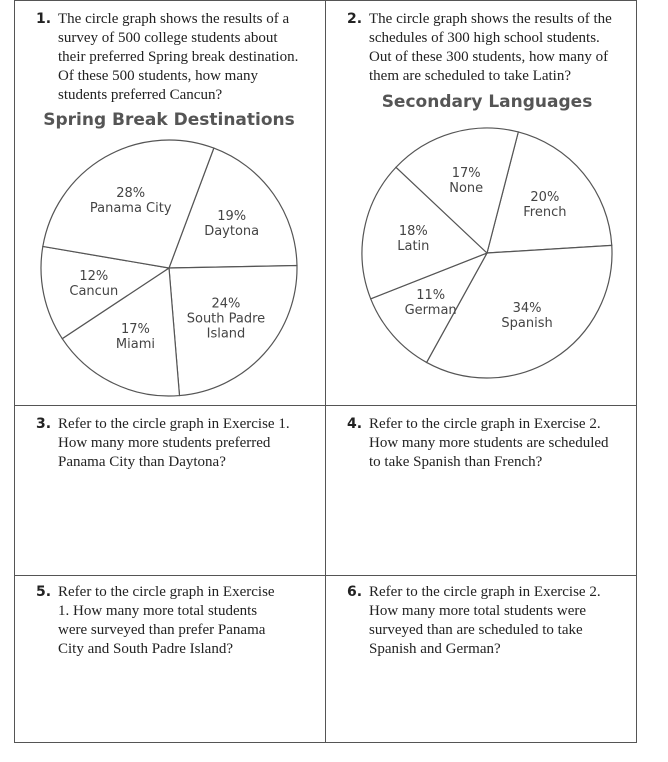 Image resolution: width=668 pixels, height=762 pixels. I want to click on problem-number: 5., so click(44, 592).